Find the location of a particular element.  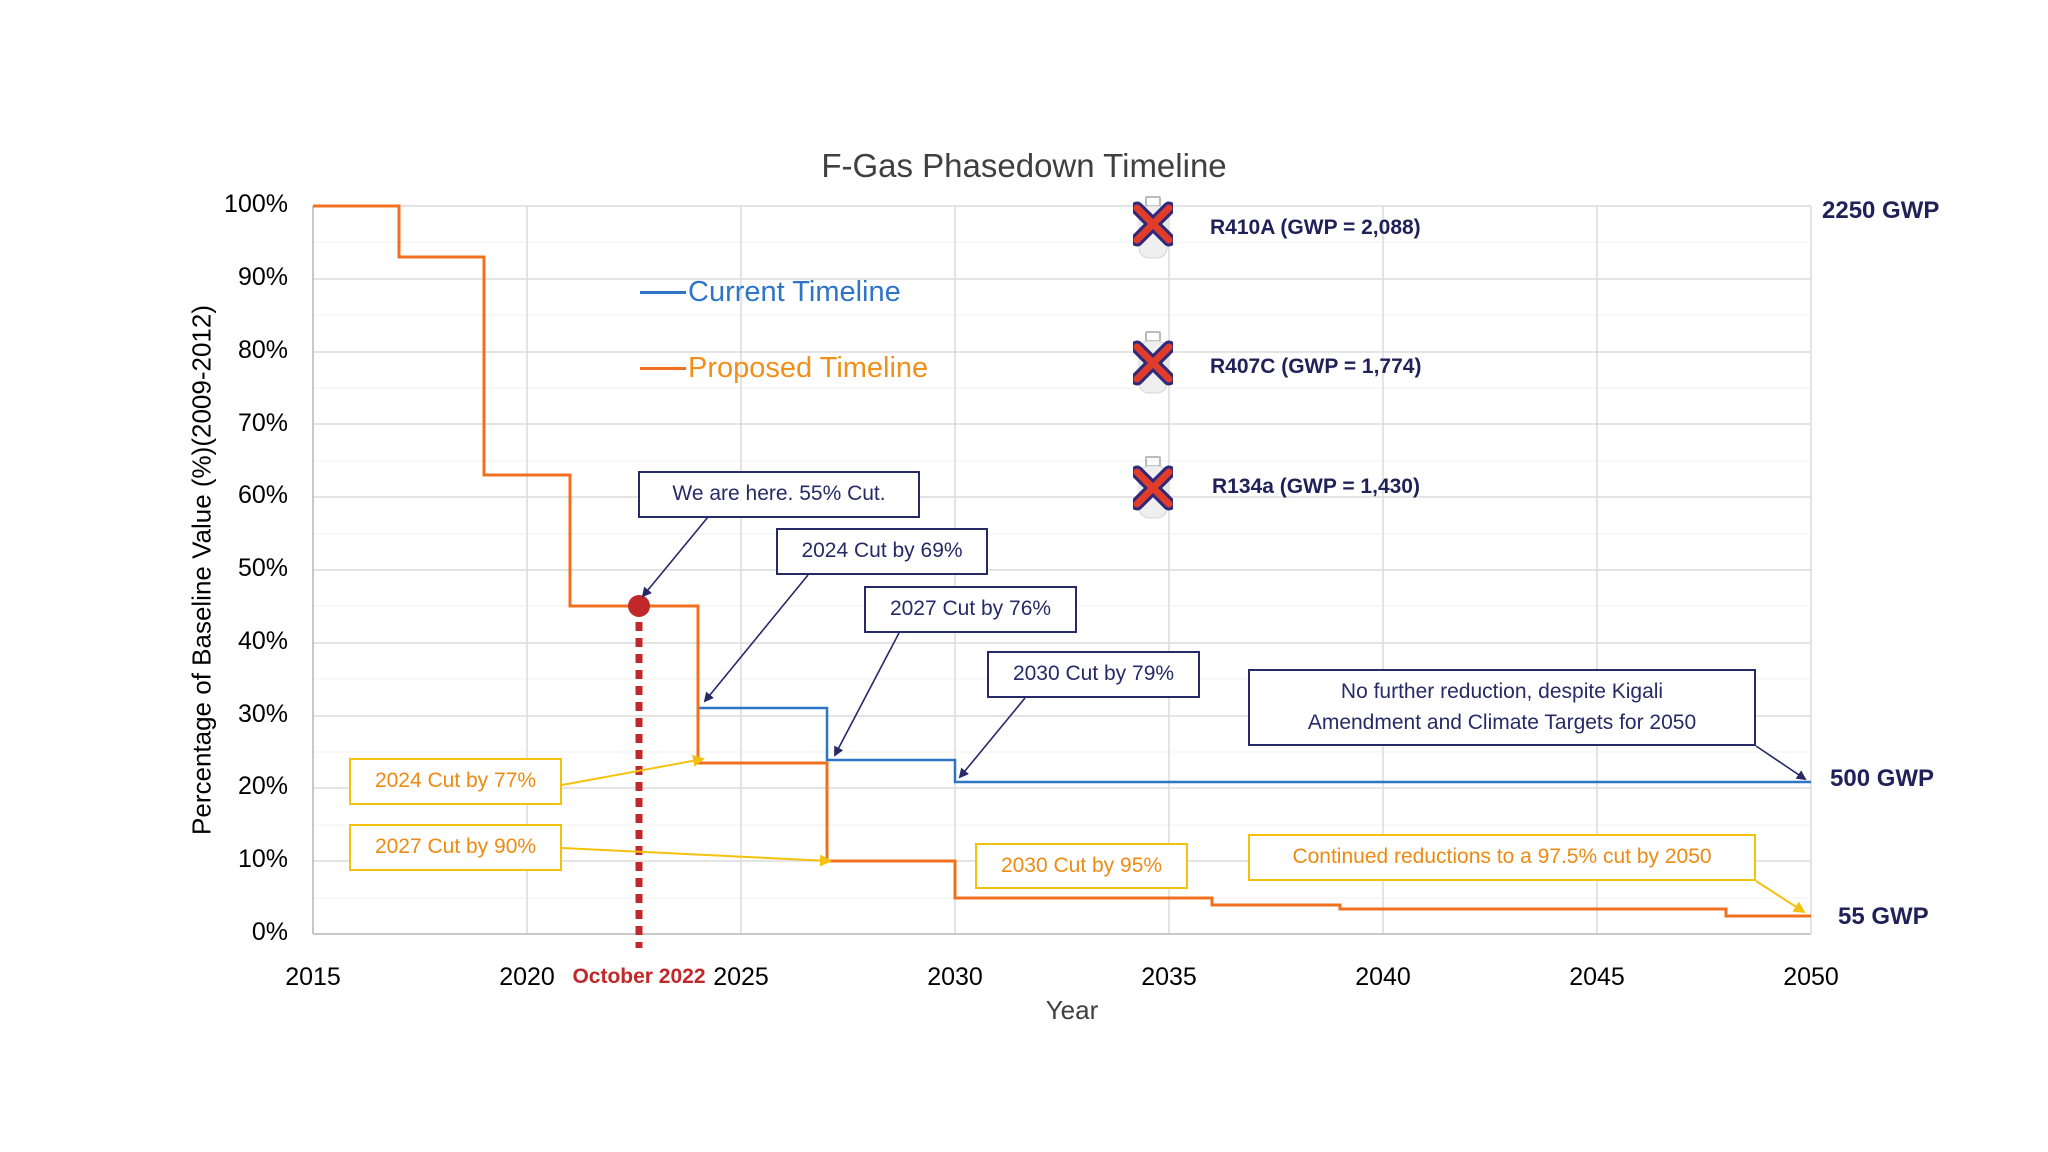

y-tick: 10% is located at coordinates (262, 859).